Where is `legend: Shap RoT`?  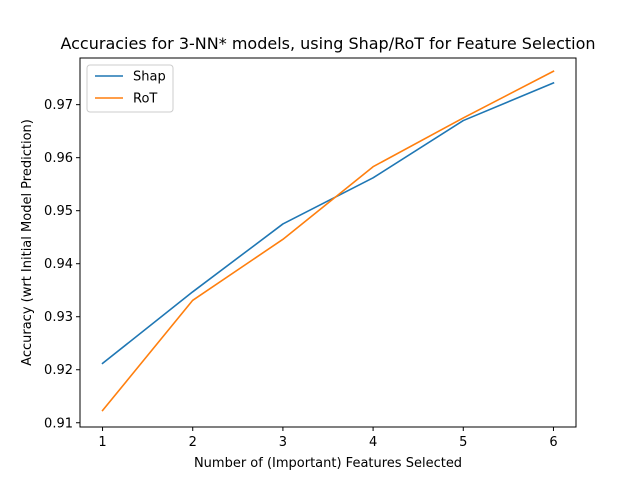 legend: Shap RoT is located at coordinates (130, 88).